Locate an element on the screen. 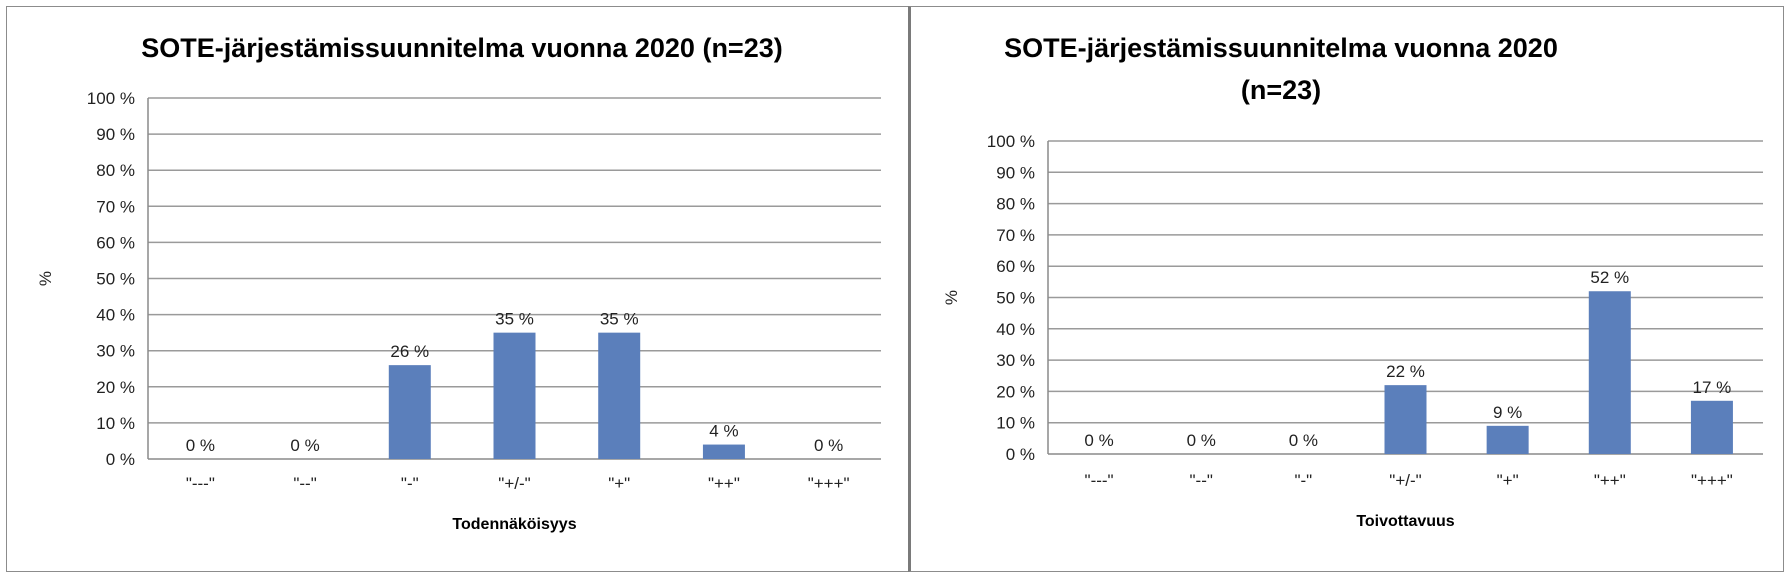 Image resolution: width=1789 pixels, height=579 pixels. x-axis-title: Toivottavuus is located at coordinates (1405, 521).